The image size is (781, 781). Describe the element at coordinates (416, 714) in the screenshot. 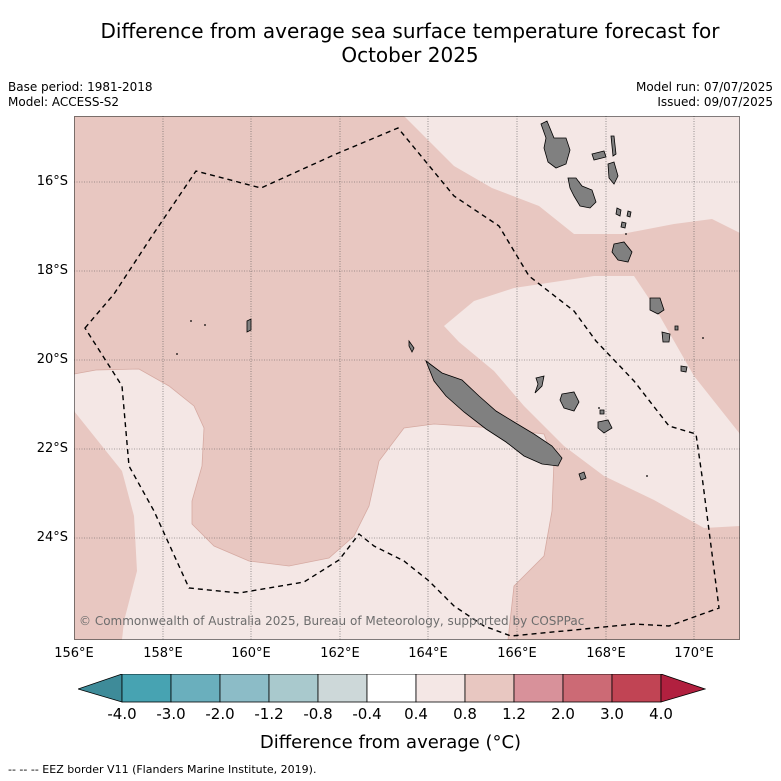

I see `colorbar-tick-7: 0.4` at that location.